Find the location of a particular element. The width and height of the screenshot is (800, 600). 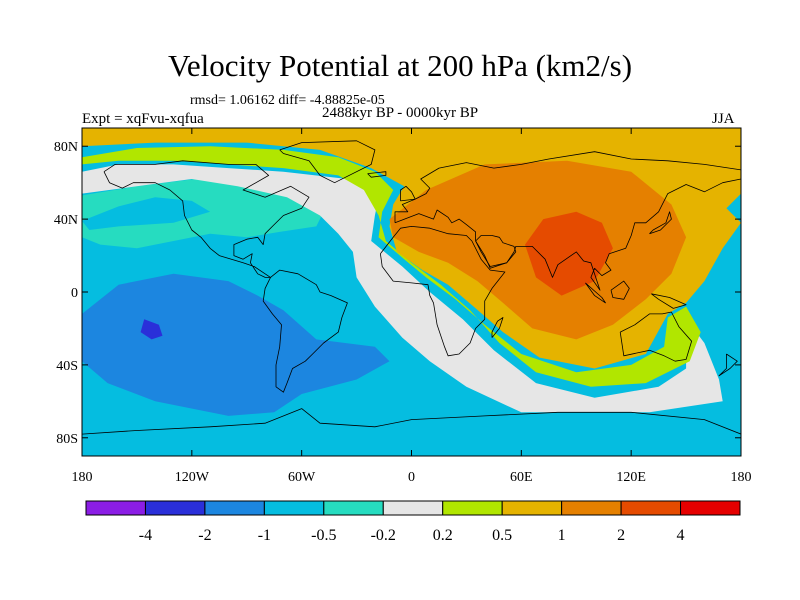

new-guinea-coast is located at coordinates (669, 301).